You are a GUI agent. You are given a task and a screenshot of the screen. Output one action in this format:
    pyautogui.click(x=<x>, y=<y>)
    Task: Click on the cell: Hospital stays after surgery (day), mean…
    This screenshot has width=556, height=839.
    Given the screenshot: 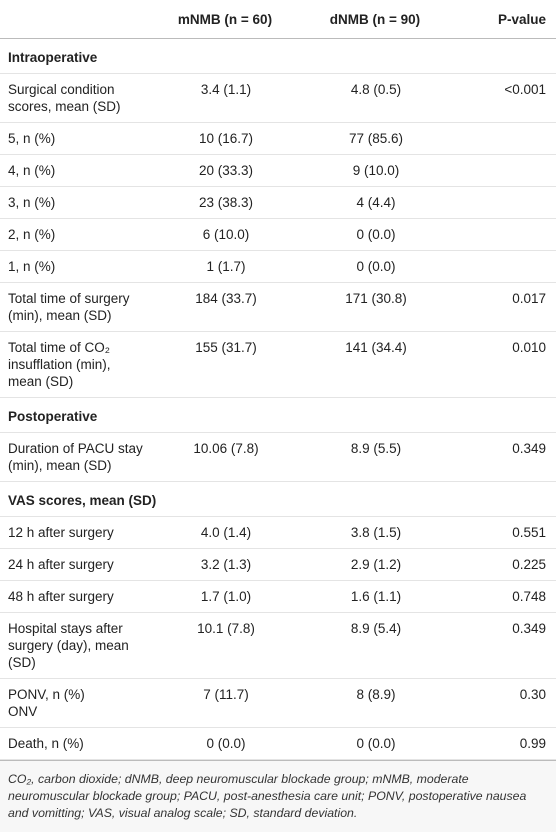 What is the action you would take?
    pyautogui.click(x=75, y=645)
    